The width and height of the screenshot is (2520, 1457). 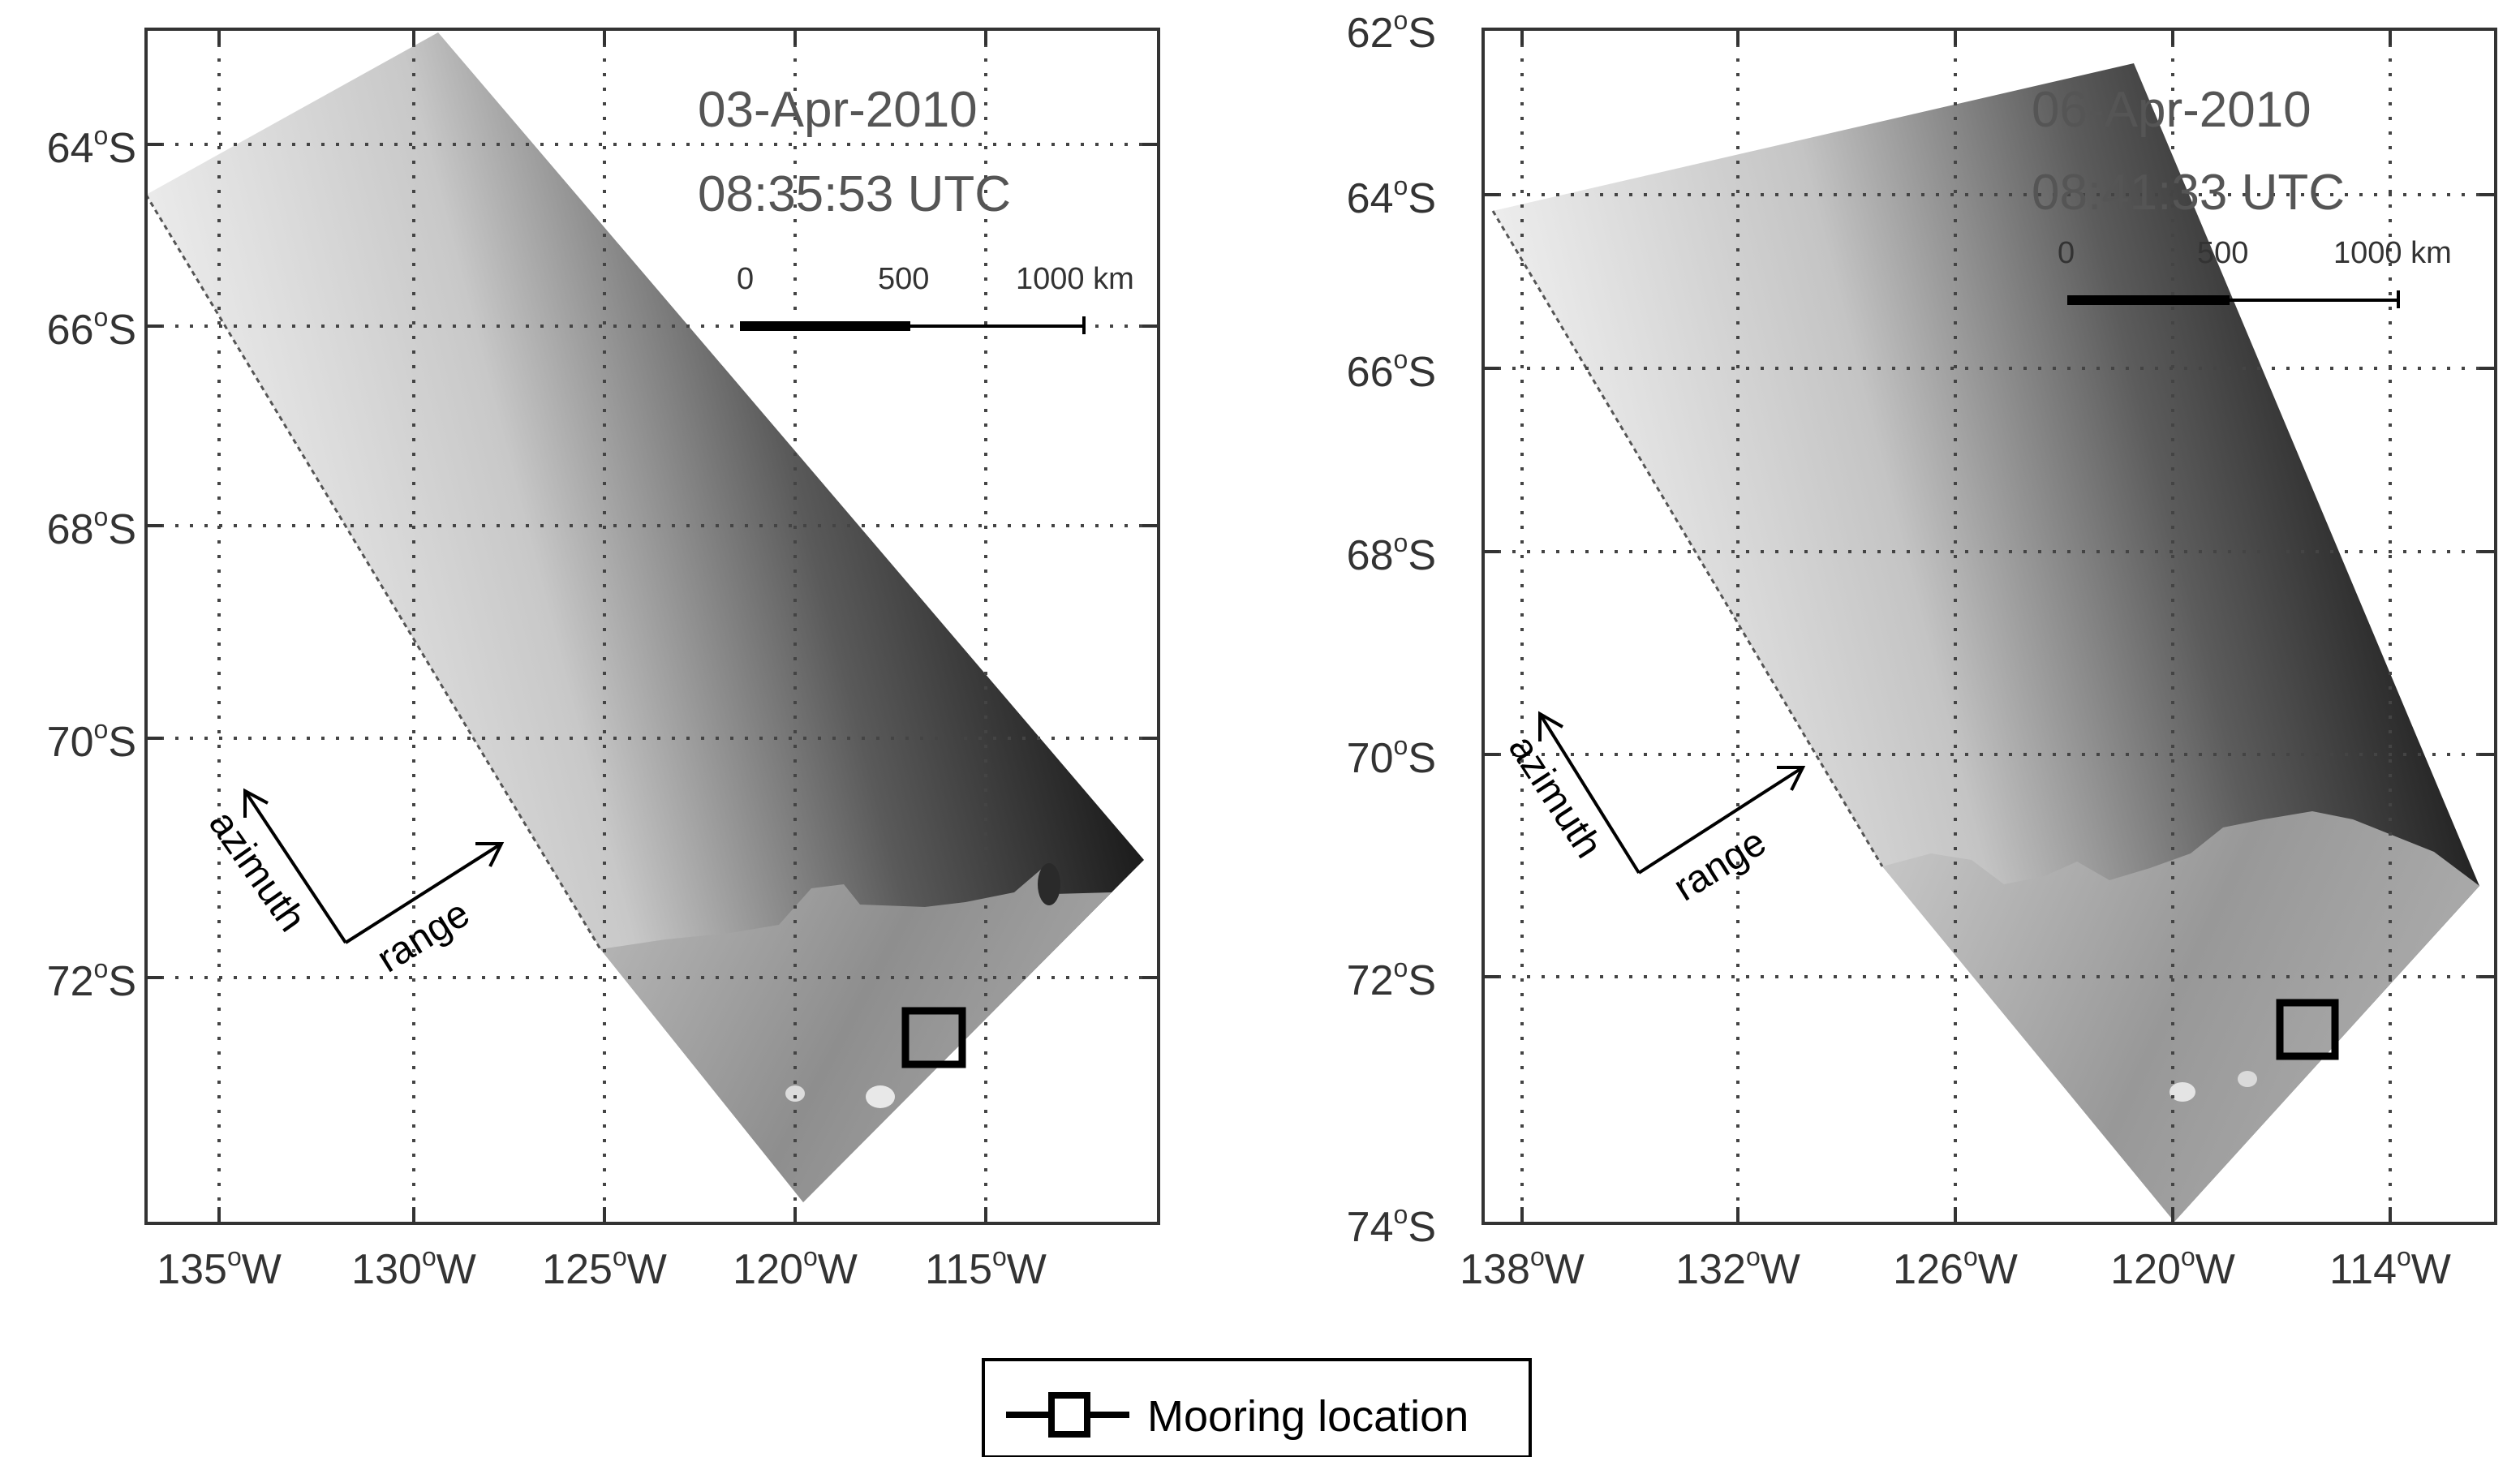 I want to click on right-direction-arrows: azimuth range, so click(x=1653, y=810).